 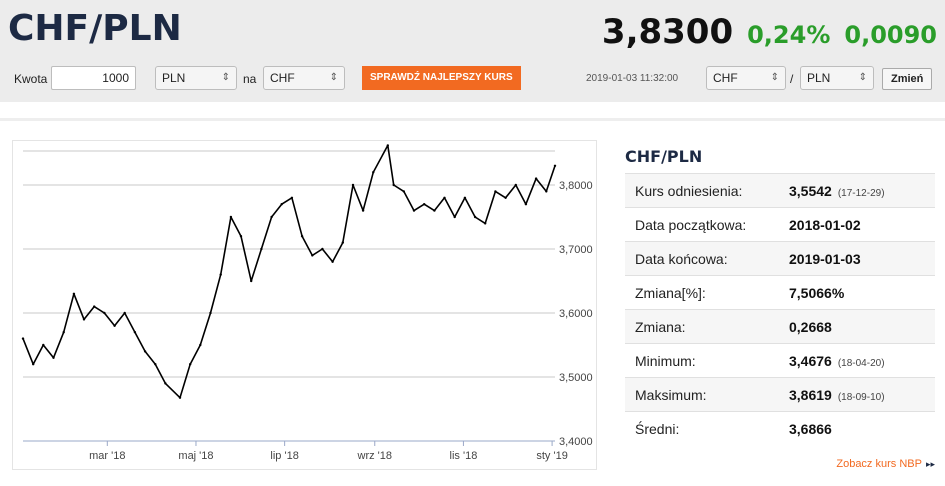 I want to click on stat-label: Zmiana:, so click(x=660, y=327).